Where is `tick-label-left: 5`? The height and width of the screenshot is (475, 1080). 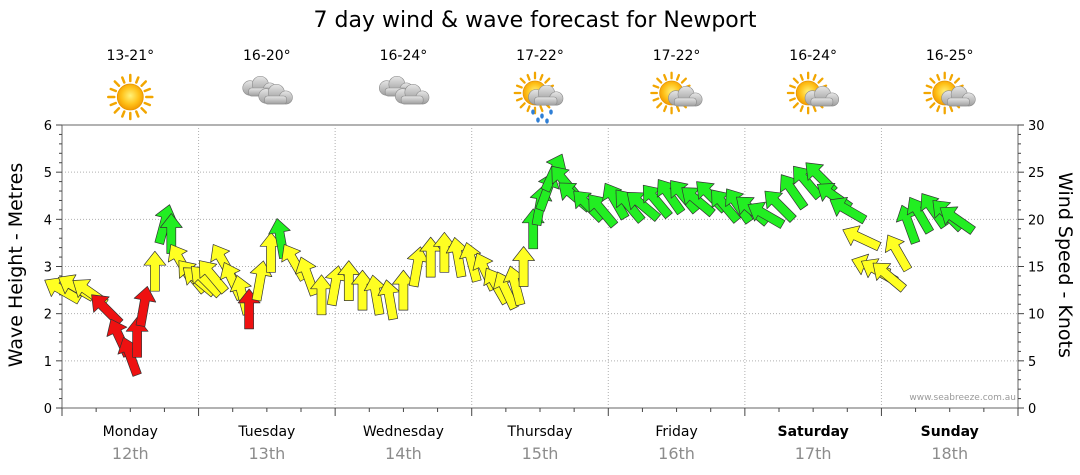
tick-label-left: 5 is located at coordinates (48, 173).